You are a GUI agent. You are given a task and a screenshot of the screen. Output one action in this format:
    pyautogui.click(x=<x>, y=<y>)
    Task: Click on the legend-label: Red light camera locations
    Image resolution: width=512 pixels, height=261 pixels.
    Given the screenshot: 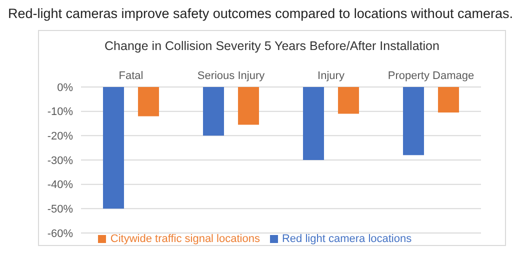 What is the action you would take?
    pyautogui.click(x=347, y=239)
    